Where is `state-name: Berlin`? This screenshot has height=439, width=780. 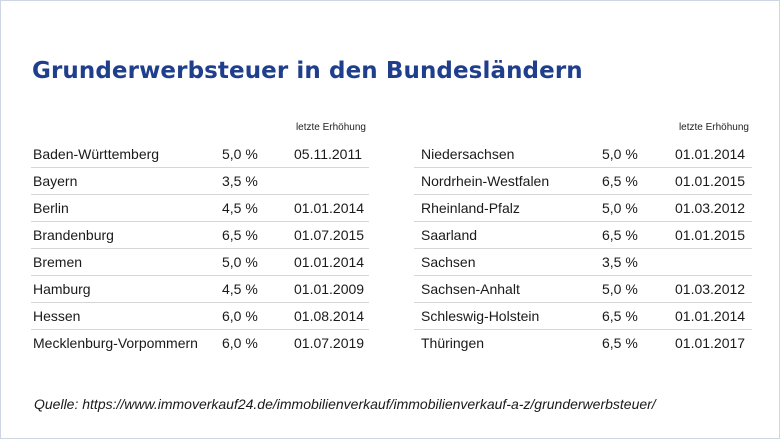 state-name: Berlin is located at coordinates (51, 208).